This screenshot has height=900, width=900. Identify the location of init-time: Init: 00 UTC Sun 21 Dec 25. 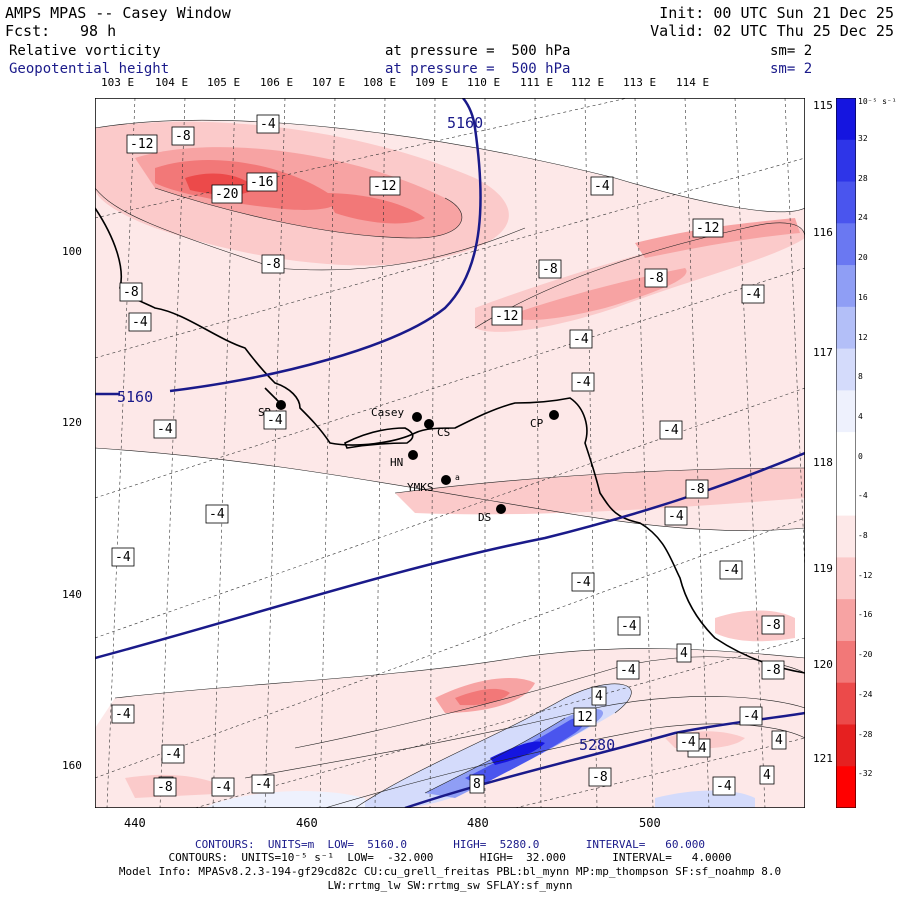
(776, 13).